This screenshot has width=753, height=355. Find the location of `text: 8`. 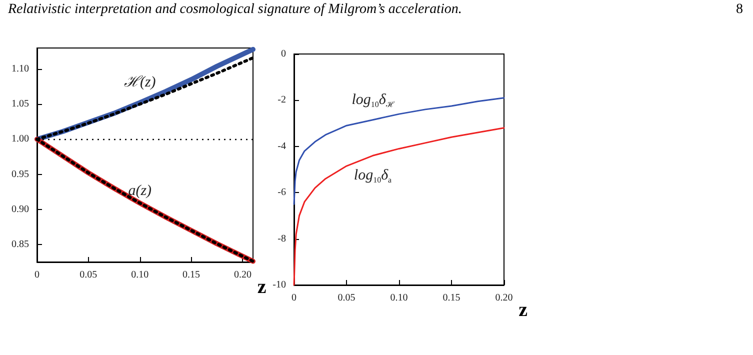

text: 8 is located at coordinates (739, 10).